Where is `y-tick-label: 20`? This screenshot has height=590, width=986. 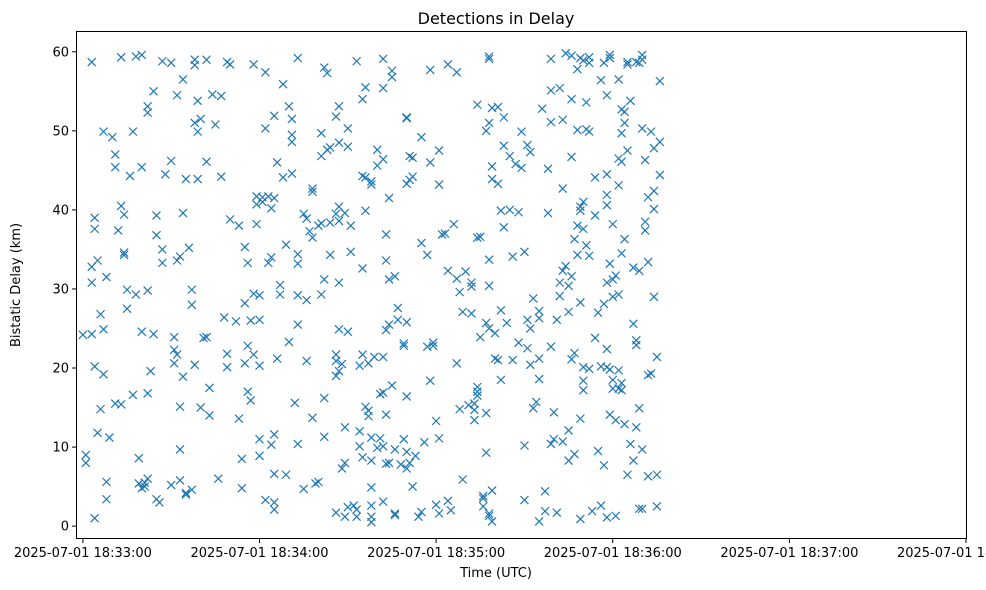
y-tick-label: 20 is located at coordinates (60, 369).